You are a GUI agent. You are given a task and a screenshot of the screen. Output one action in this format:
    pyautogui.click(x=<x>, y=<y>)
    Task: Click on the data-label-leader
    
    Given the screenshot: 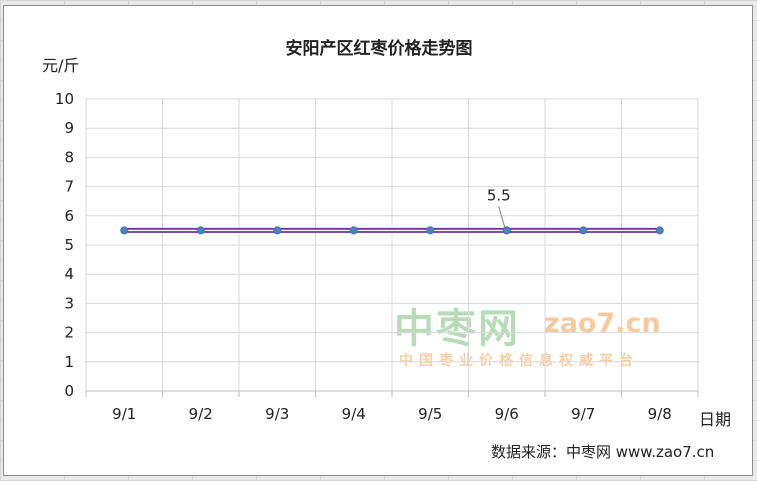 What is the action you would take?
    pyautogui.click(x=502, y=217)
    